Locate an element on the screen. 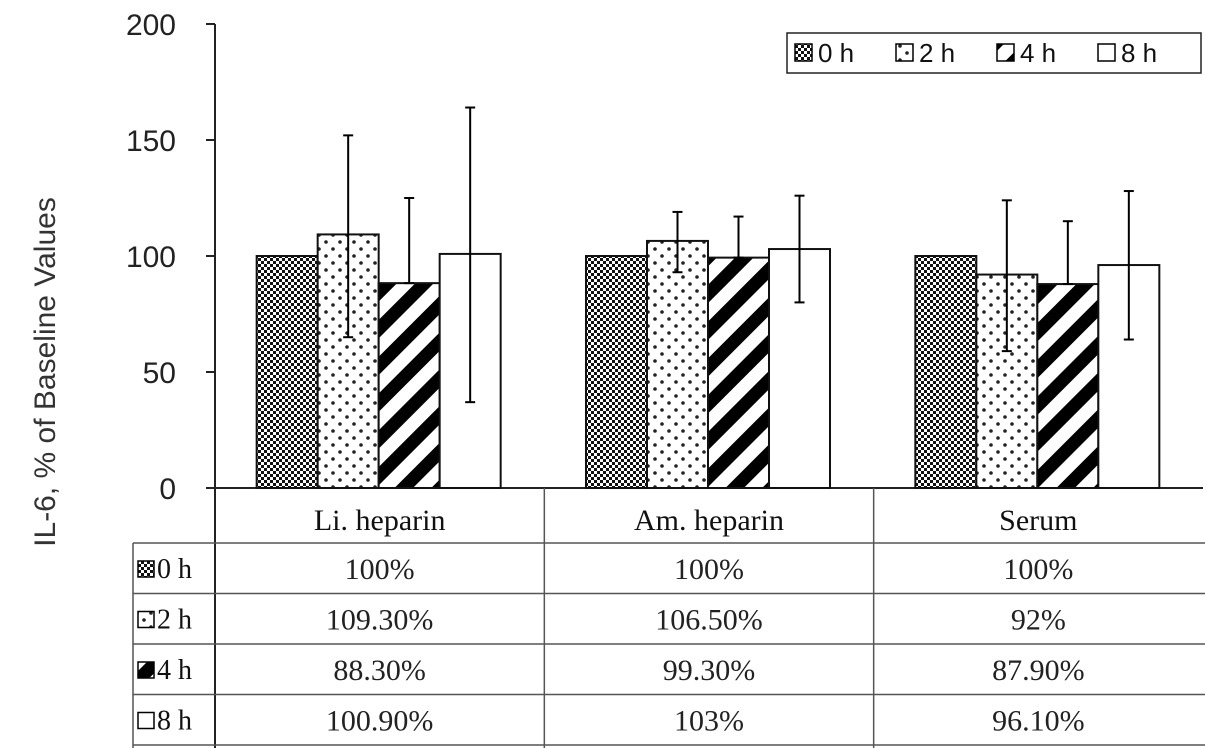 This screenshot has width=1205, height=748. legend-label: 0 h is located at coordinates (836, 53).